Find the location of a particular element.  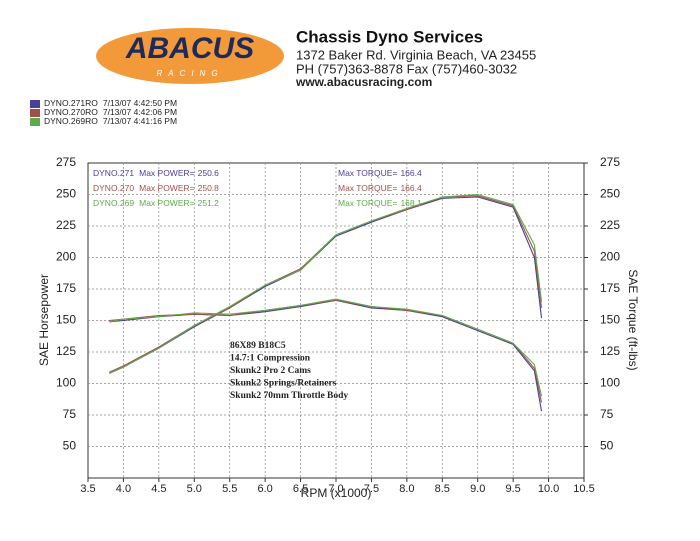

y-tick-label: 200 is located at coordinates (66, 257).